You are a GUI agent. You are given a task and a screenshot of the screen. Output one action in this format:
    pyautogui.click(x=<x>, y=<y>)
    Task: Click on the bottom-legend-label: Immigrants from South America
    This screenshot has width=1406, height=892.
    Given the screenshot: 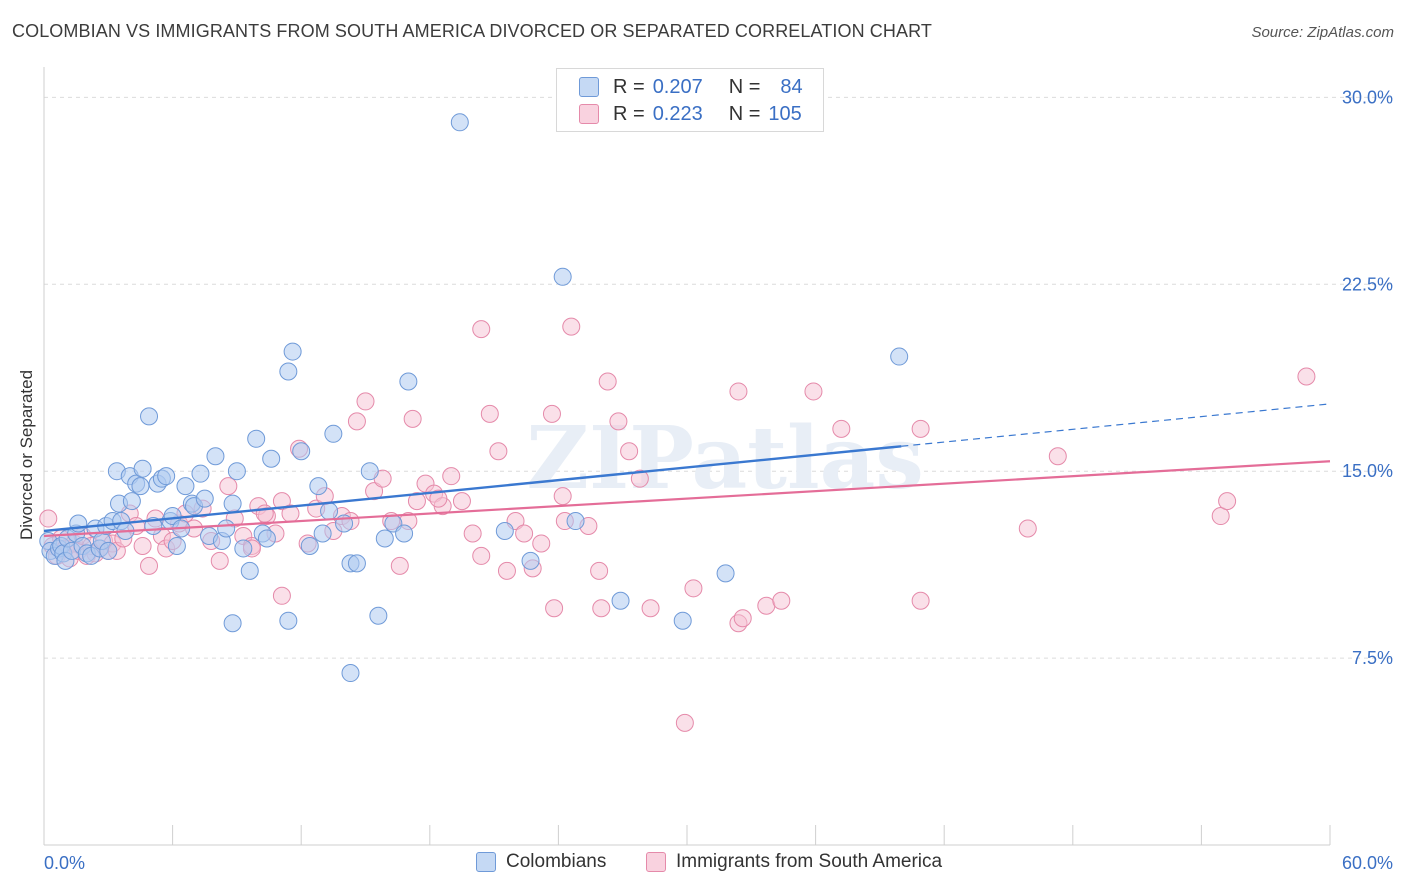 What is the action you would take?
    pyautogui.click(x=809, y=861)
    